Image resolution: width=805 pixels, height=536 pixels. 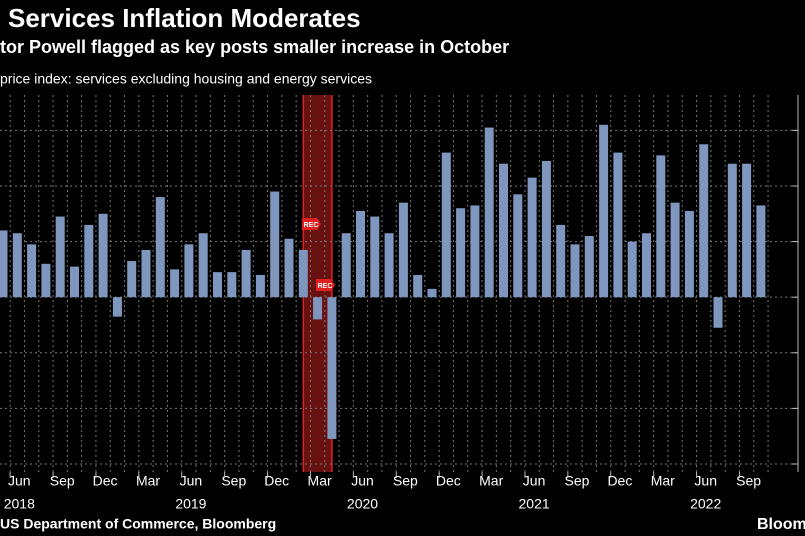 I want to click on x-year-label: 2021, so click(x=534, y=504).